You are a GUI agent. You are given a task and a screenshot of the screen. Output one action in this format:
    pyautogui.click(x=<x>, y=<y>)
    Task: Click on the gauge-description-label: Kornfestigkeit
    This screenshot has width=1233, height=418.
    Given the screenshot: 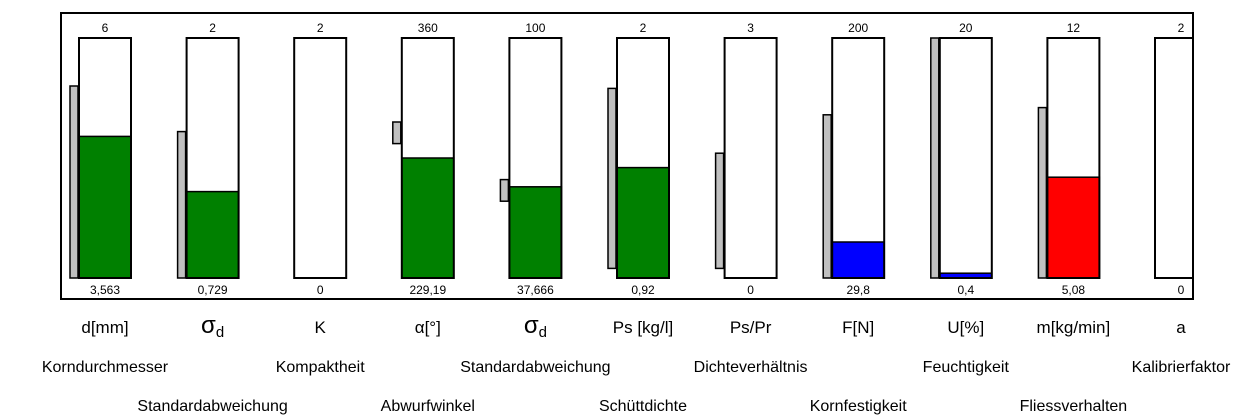 What is the action you would take?
    pyautogui.click(x=858, y=406)
    